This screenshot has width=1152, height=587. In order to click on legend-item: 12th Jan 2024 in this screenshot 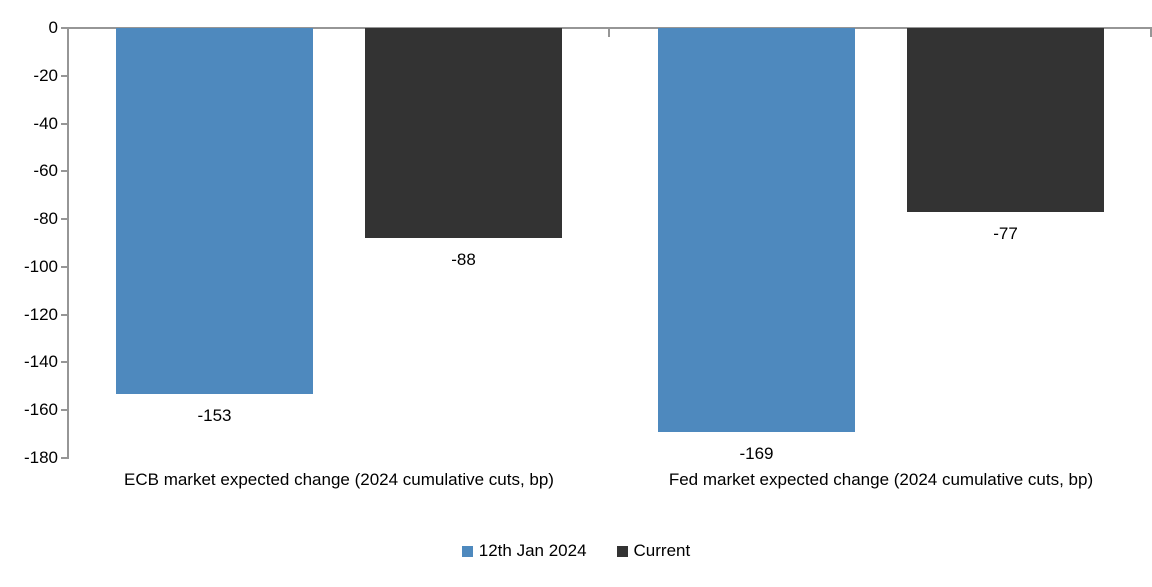, I will do `click(524, 551)`.